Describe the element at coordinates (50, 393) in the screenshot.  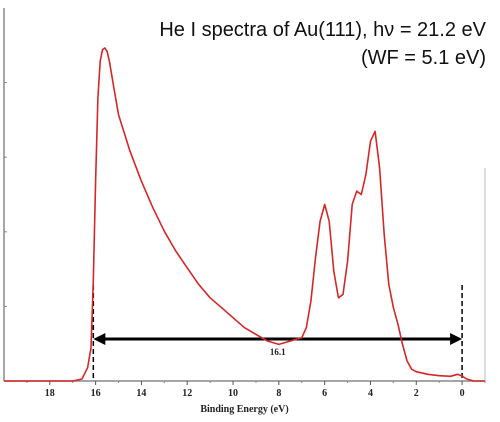
I see `x-tick-label-18: 18` at that location.